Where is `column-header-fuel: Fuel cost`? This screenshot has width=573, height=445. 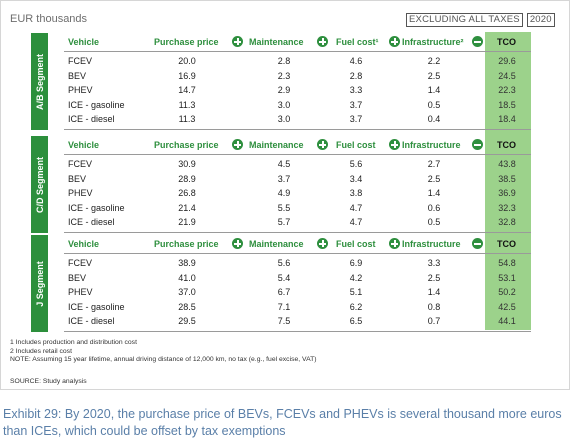 column-header-fuel: Fuel cost is located at coordinates (356, 145).